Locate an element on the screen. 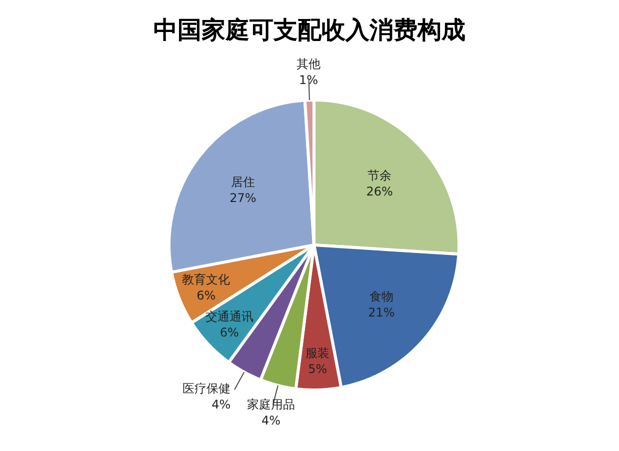 This screenshot has height=451, width=619. slice-label: 教育文化 is located at coordinates (206, 279).